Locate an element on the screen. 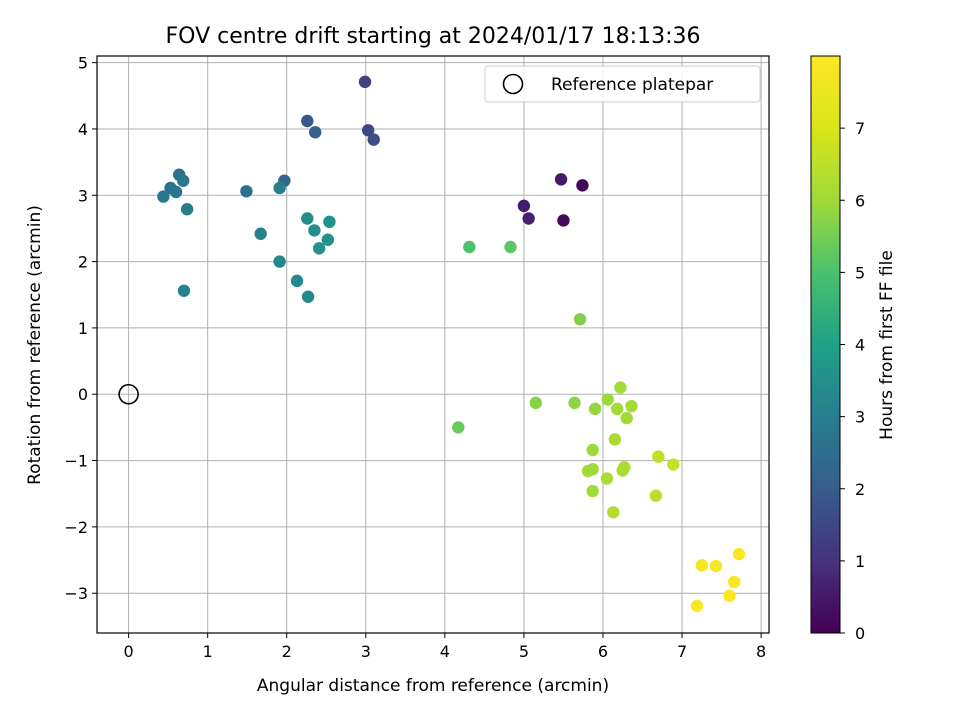 The height and width of the screenshot is (720, 960). y-tick-label: 0 is located at coordinates (83, 394).